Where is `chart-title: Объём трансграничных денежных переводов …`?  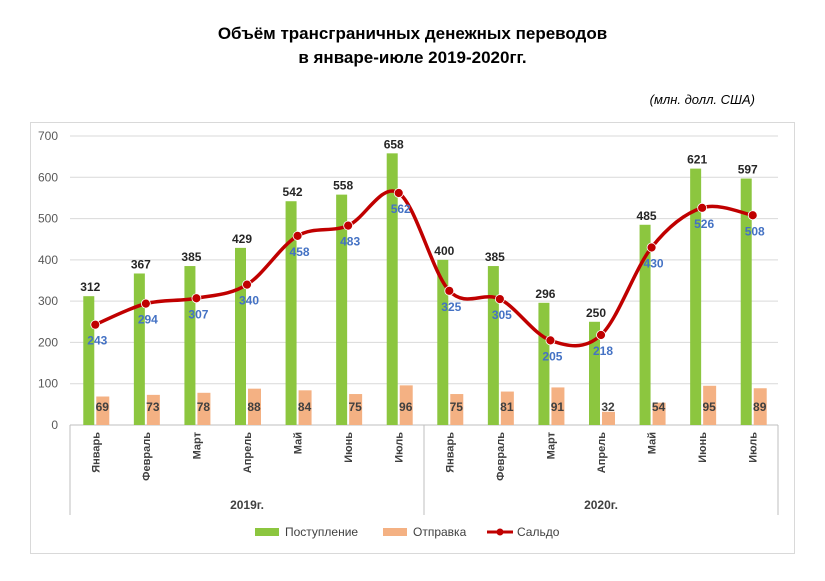 chart-title: Объём трансграничных денежных переводов … is located at coordinates (412, 46).